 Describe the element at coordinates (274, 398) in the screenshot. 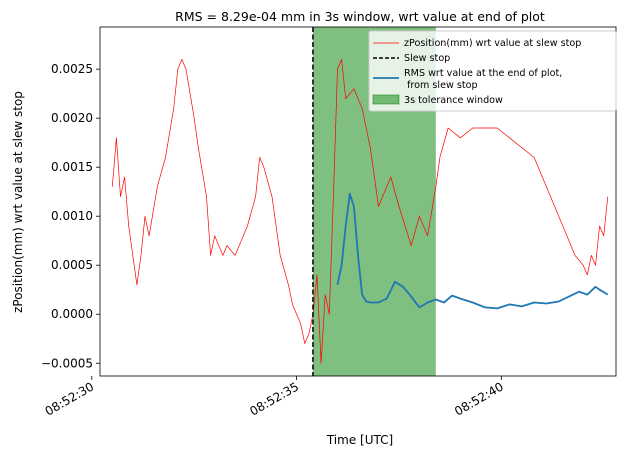

I see `x-tick-label: 08:52:35` at that location.